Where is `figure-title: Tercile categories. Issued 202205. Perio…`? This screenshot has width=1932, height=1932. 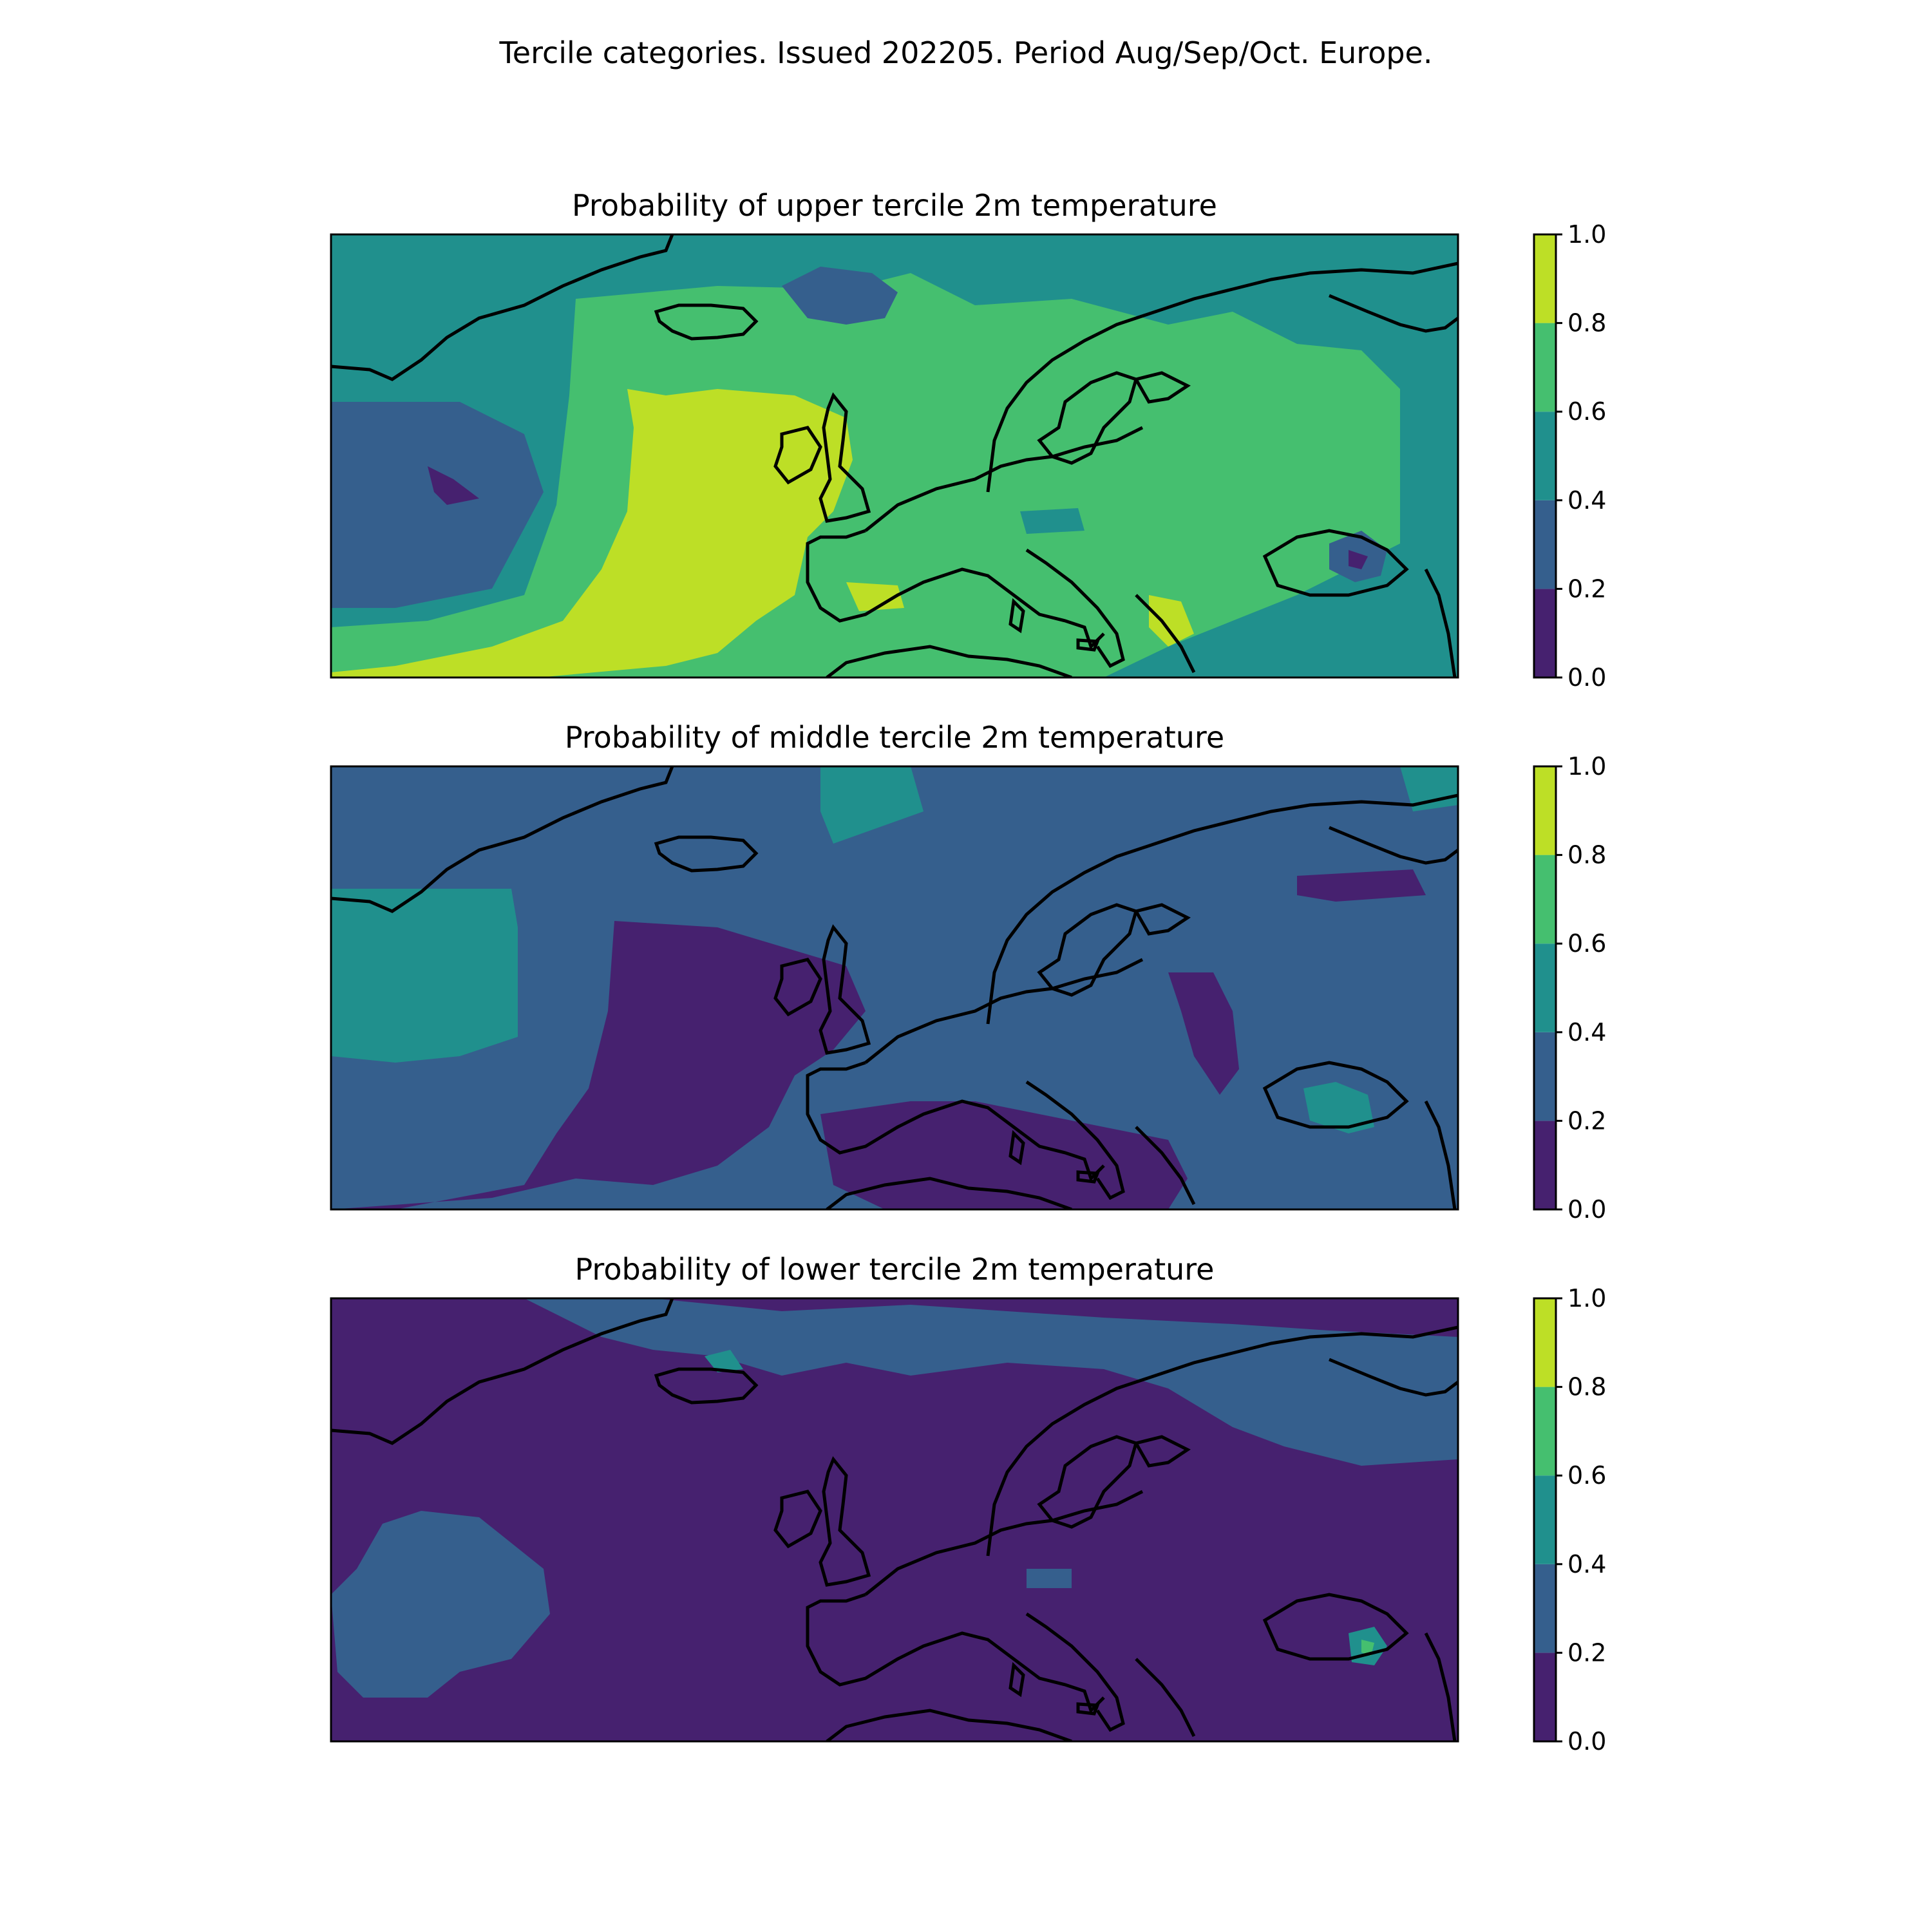
figure-title: Tercile categories. Issued 202205. Perio… is located at coordinates (966, 52).